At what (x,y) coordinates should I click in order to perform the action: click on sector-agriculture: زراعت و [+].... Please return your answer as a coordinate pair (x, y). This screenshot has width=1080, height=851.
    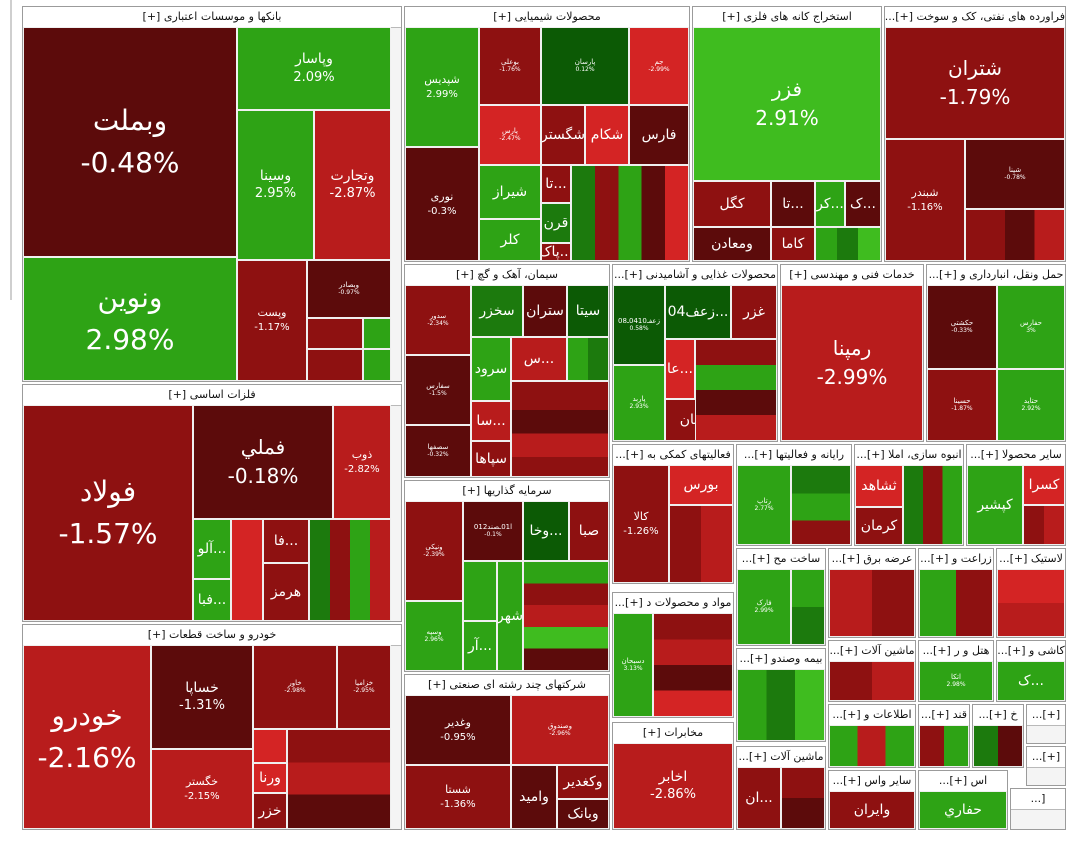
    Looking at the image, I should click on (956, 593).